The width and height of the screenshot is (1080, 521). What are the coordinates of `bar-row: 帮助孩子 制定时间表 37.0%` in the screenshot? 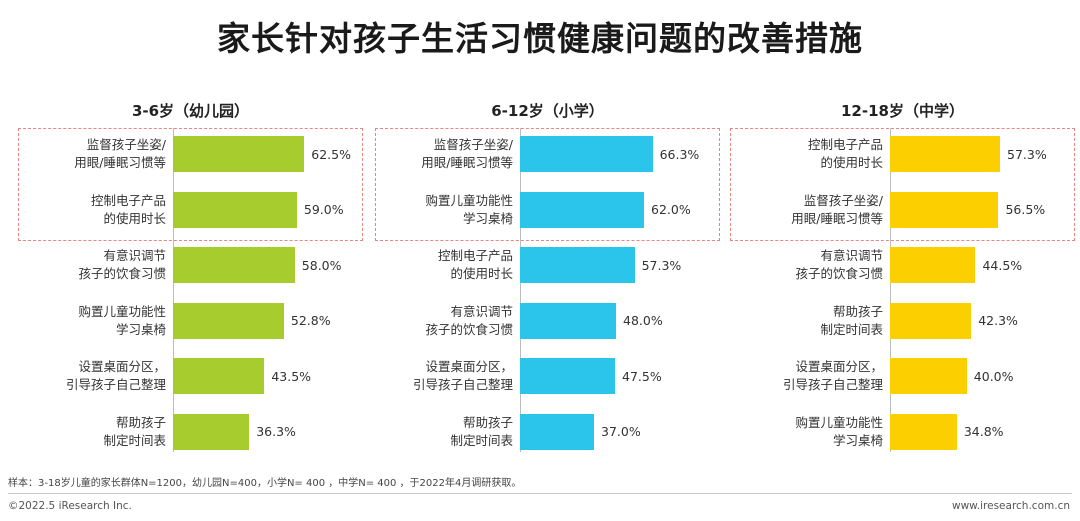 It's located at (547, 431).